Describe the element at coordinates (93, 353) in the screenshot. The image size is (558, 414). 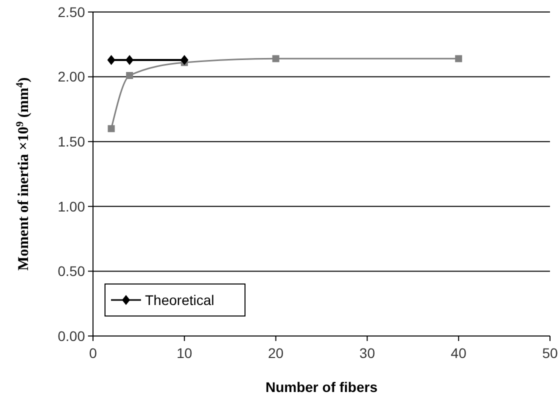
I see `x-tick-label: 0` at that location.